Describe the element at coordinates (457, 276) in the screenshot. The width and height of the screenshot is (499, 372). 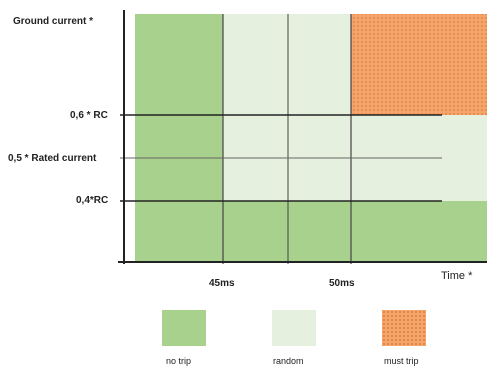
I see `x-axis-title: Time *` at that location.